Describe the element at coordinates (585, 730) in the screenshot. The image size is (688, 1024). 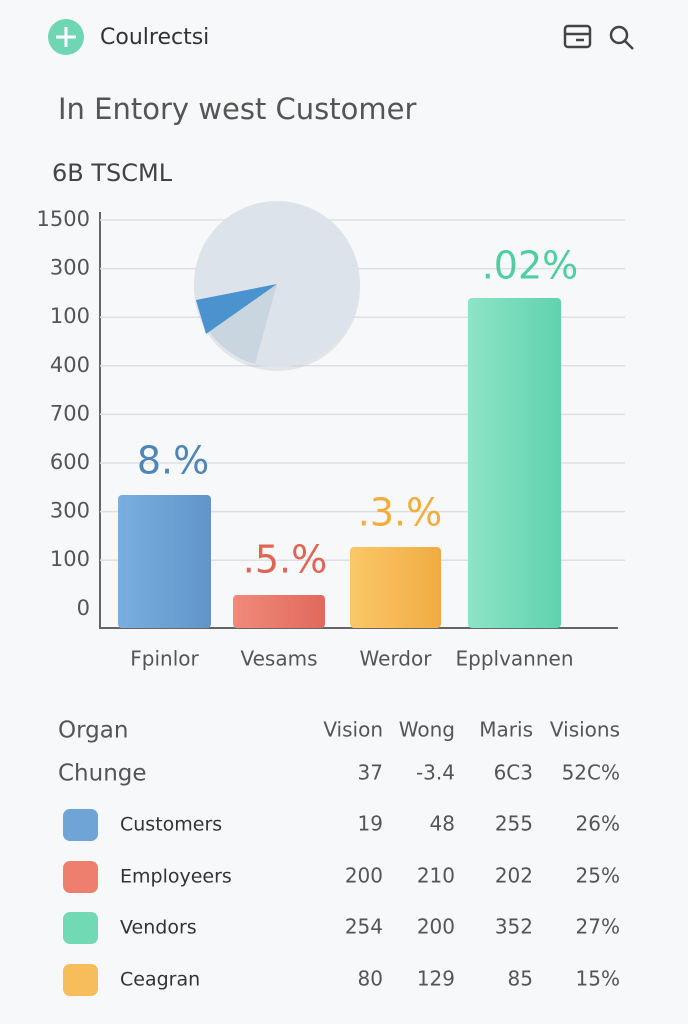
I see `column-header: Visions` at that location.